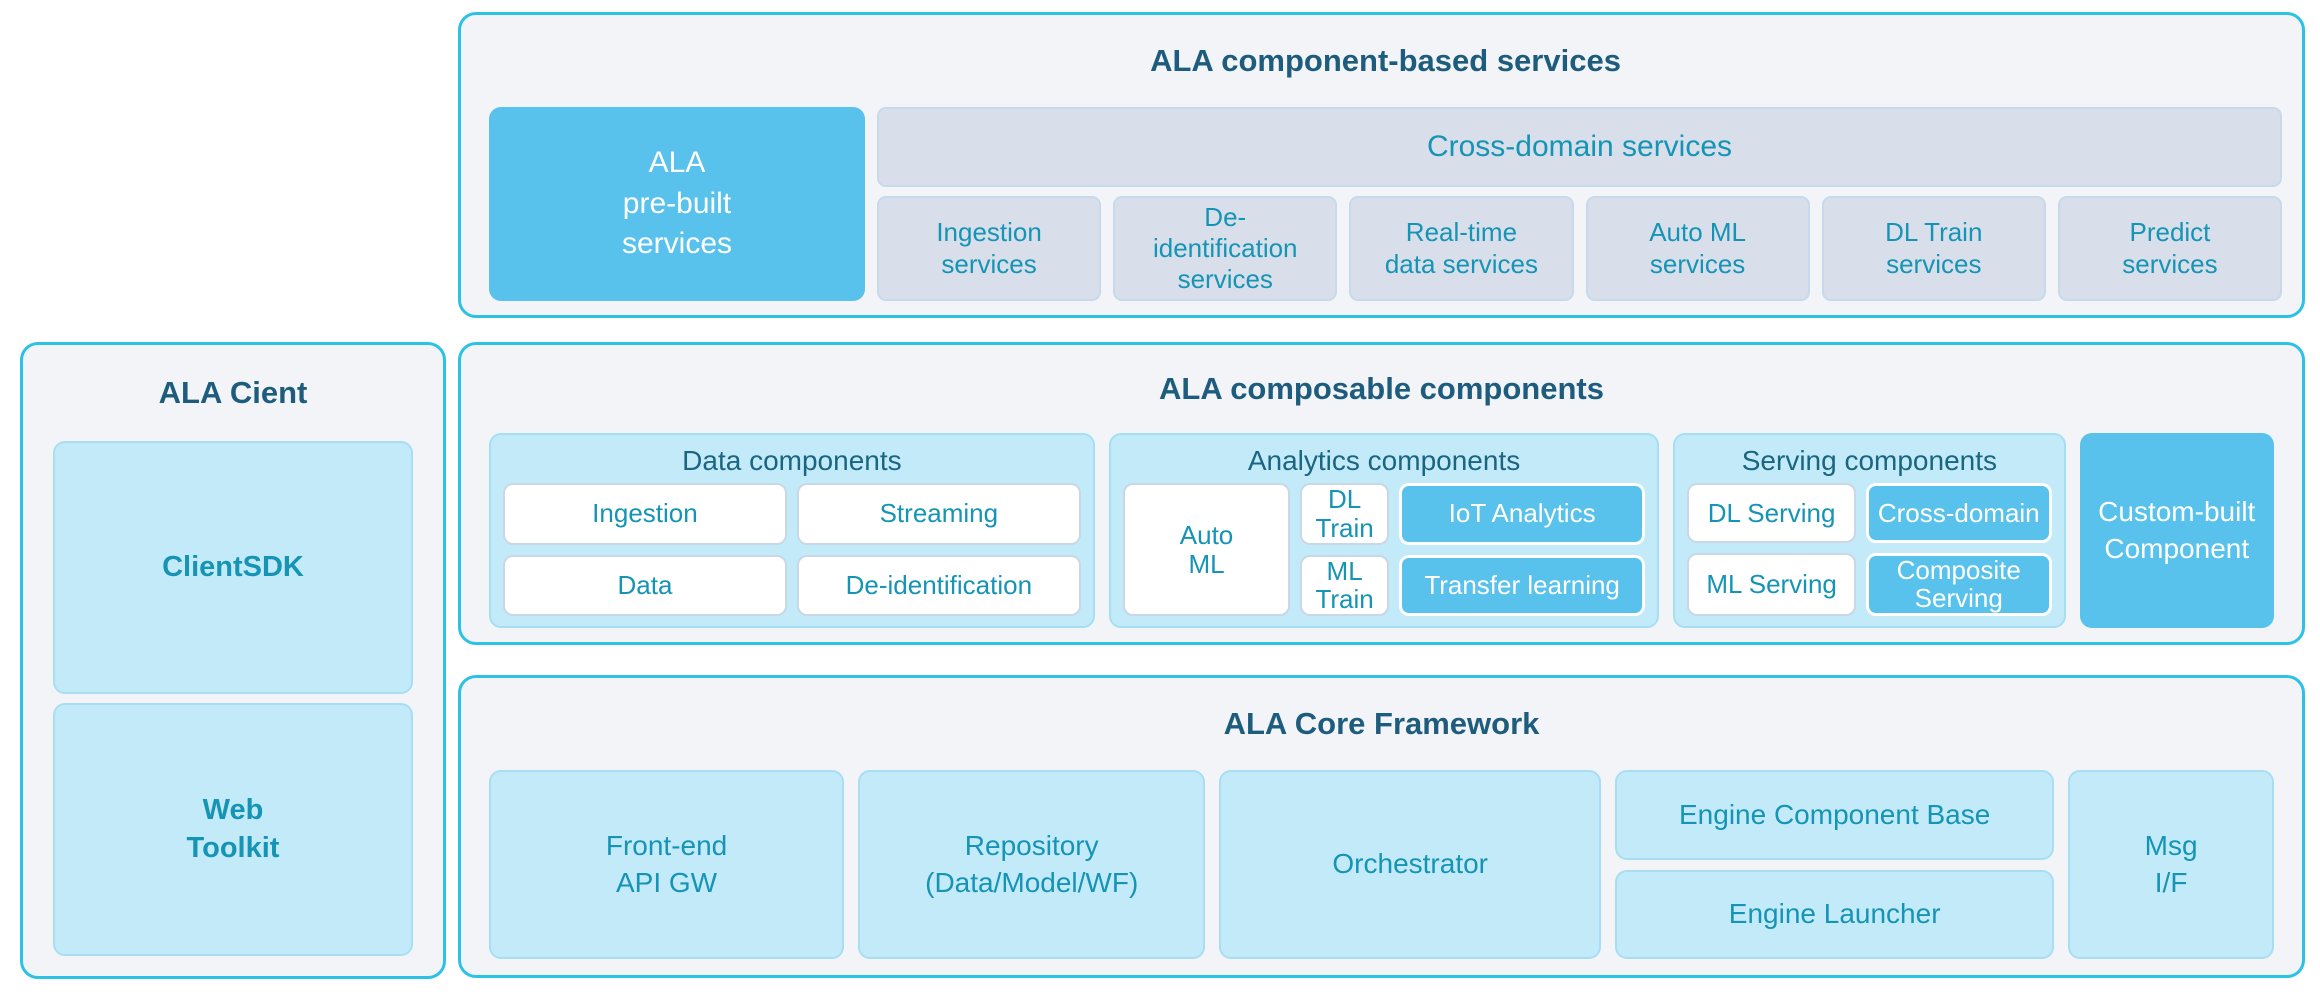 The image size is (2320, 1001). Describe the element at coordinates (1206, 549) in the screenshot. I see `auto-ml-box: Auto ML` at that location.